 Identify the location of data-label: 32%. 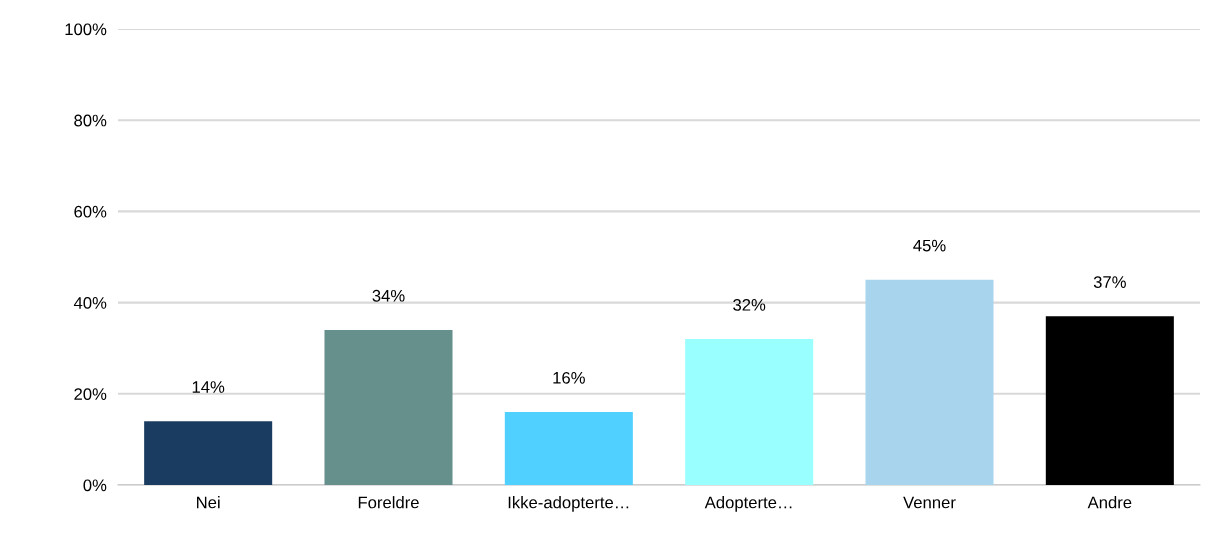
(749, 304).